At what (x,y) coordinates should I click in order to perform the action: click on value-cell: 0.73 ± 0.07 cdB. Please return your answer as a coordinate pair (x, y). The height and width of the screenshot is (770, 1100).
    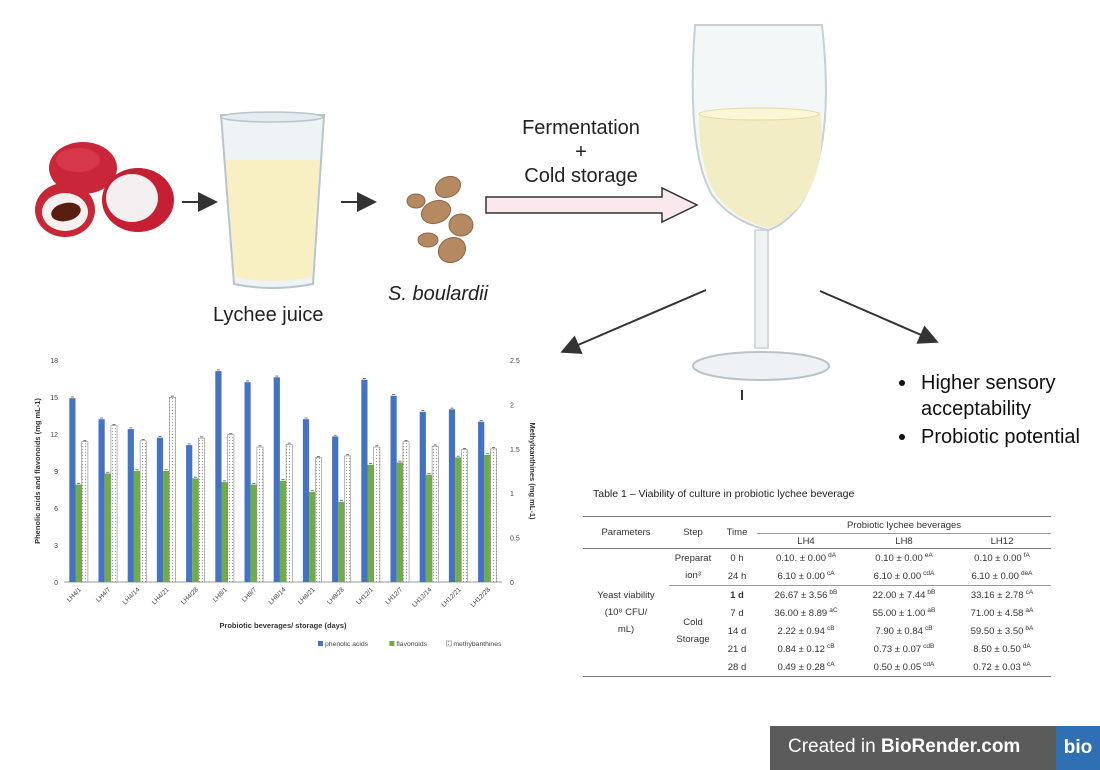
    Looking at the image, I should click on (904, 649).